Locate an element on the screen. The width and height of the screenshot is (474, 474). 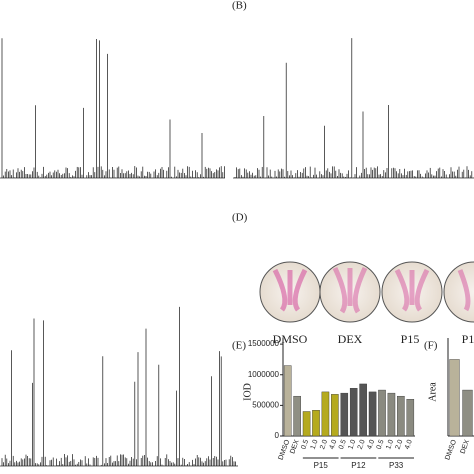
group-label: P15 is located at coordinates (321, 465).